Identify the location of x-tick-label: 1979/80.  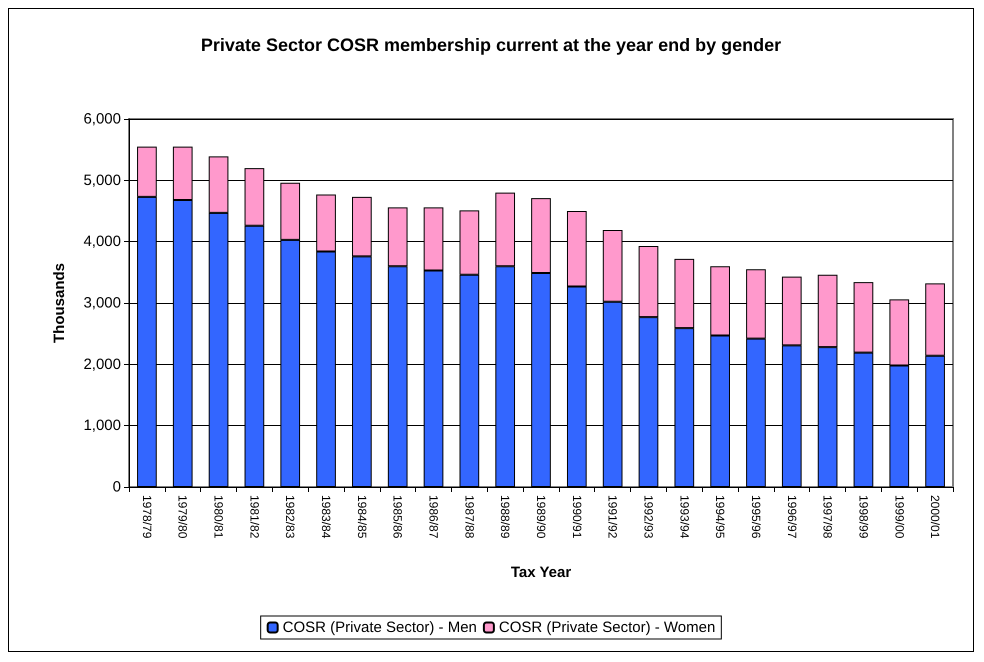
(183, 517).